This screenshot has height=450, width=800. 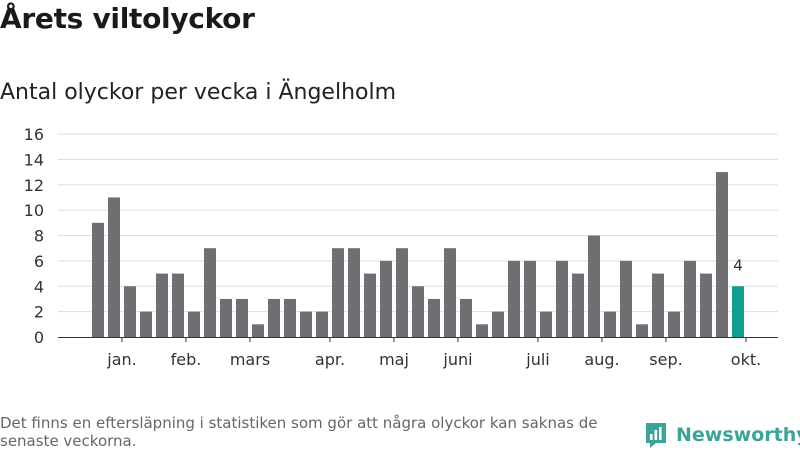 I want to click on x-tick-label: mars, so click(x=250, y=359).